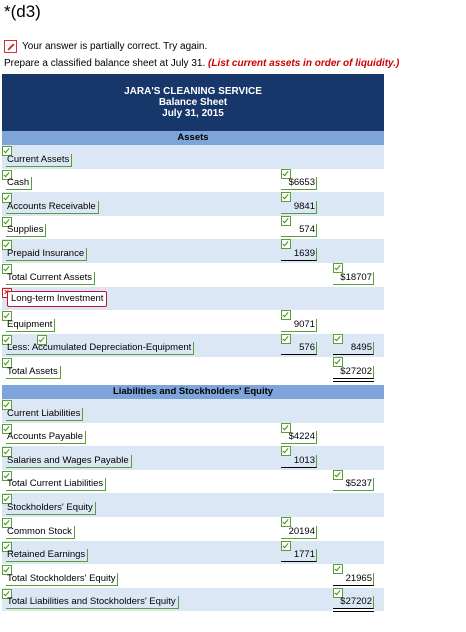 This screenshot has height=632, width=466. What do you see at coordinates (299, 231) in the screenshot?
I see `amount-field: 574` at bounding box center [299, 231].